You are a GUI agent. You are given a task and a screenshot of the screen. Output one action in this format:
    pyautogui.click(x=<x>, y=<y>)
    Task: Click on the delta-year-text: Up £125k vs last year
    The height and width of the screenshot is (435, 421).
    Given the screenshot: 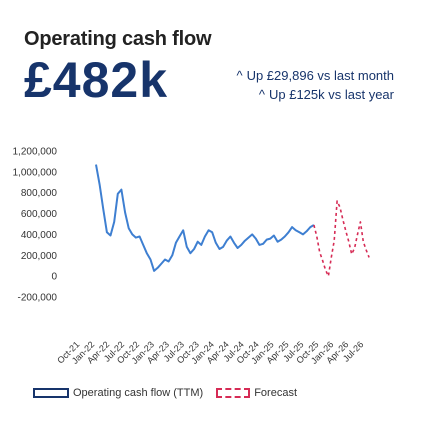 What is the action you would take?
    pyautogui.click(x=331, y=94)
    